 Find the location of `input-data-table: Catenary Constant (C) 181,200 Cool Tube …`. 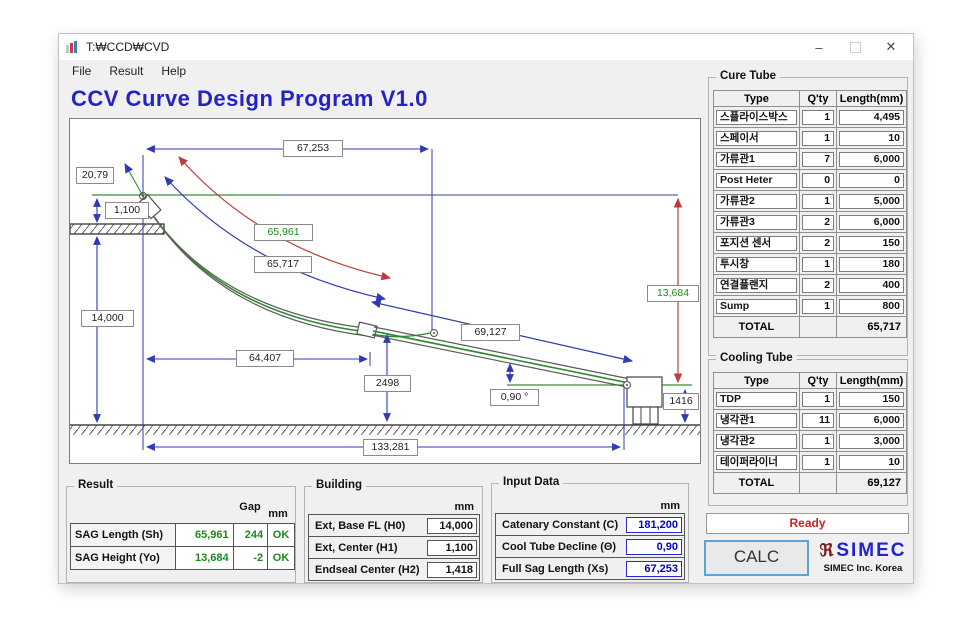

input-data-table: Catenary Constant (C) 181,200 Cool Tube … is located at coordinates (590, 546).